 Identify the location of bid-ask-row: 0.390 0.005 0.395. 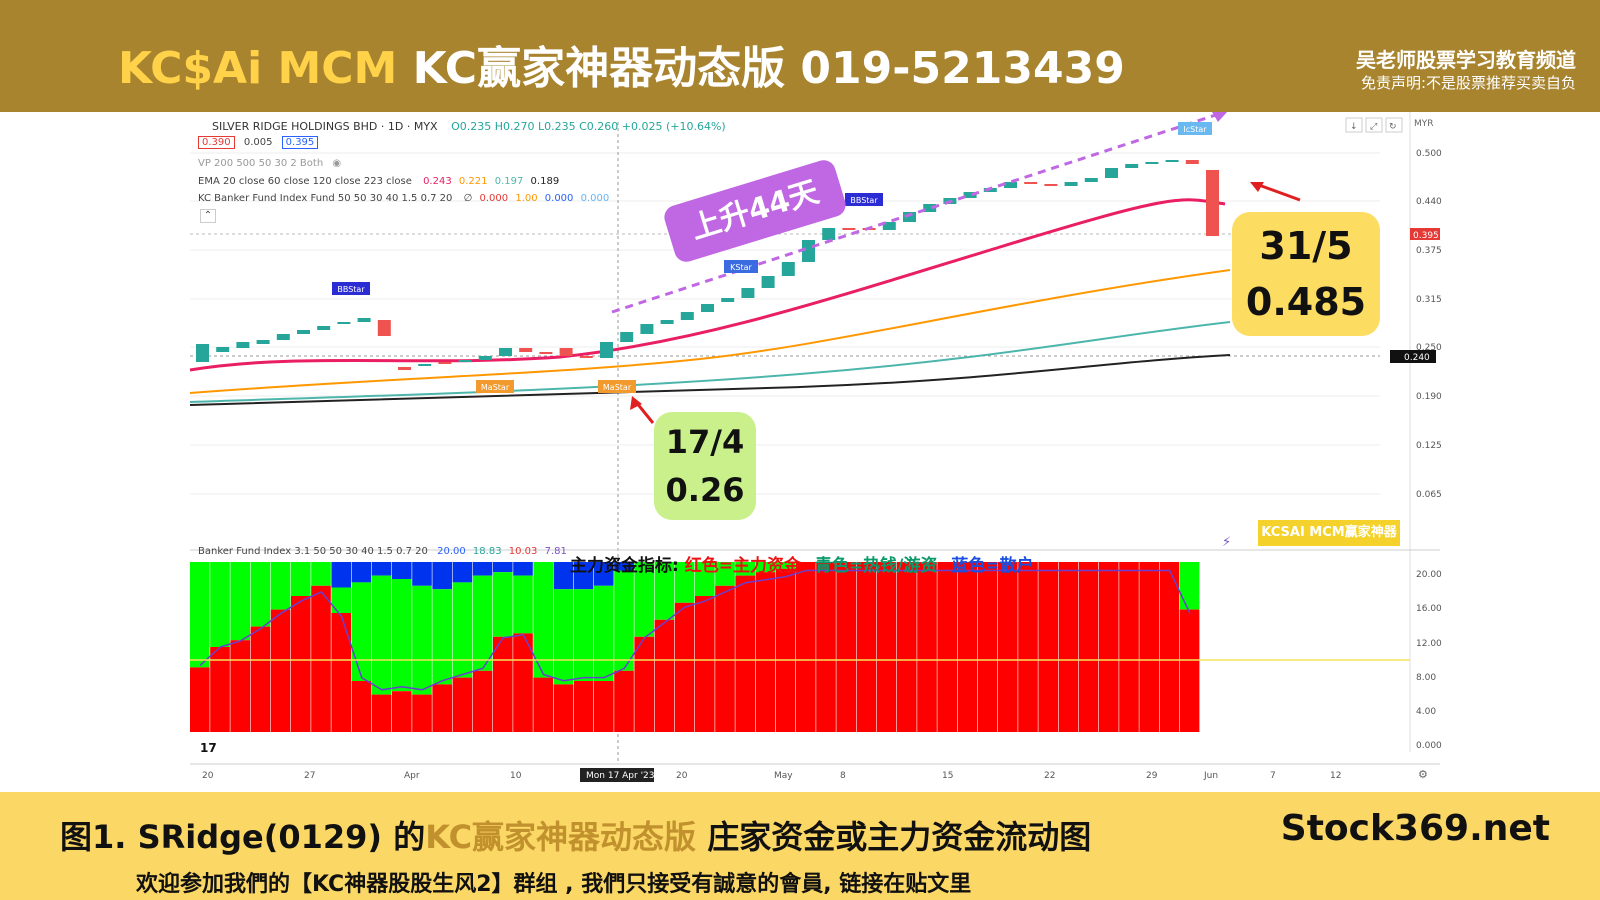
(258, 142).